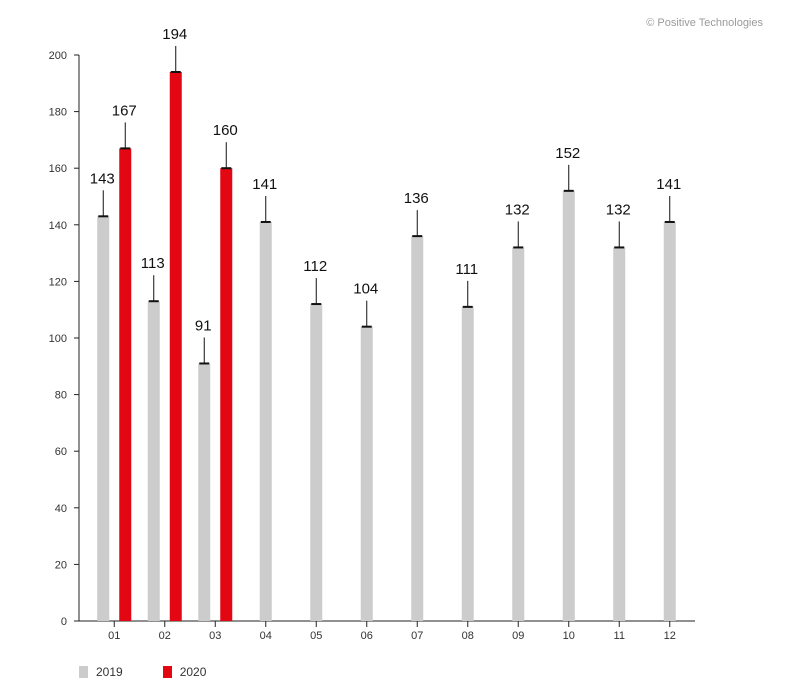 Image resolution: width=788 pixels, height=699 pixels. Describe the element at coordinates (58, 226) in the screenshot. I see `y-tick-label-140: 140` at that location.